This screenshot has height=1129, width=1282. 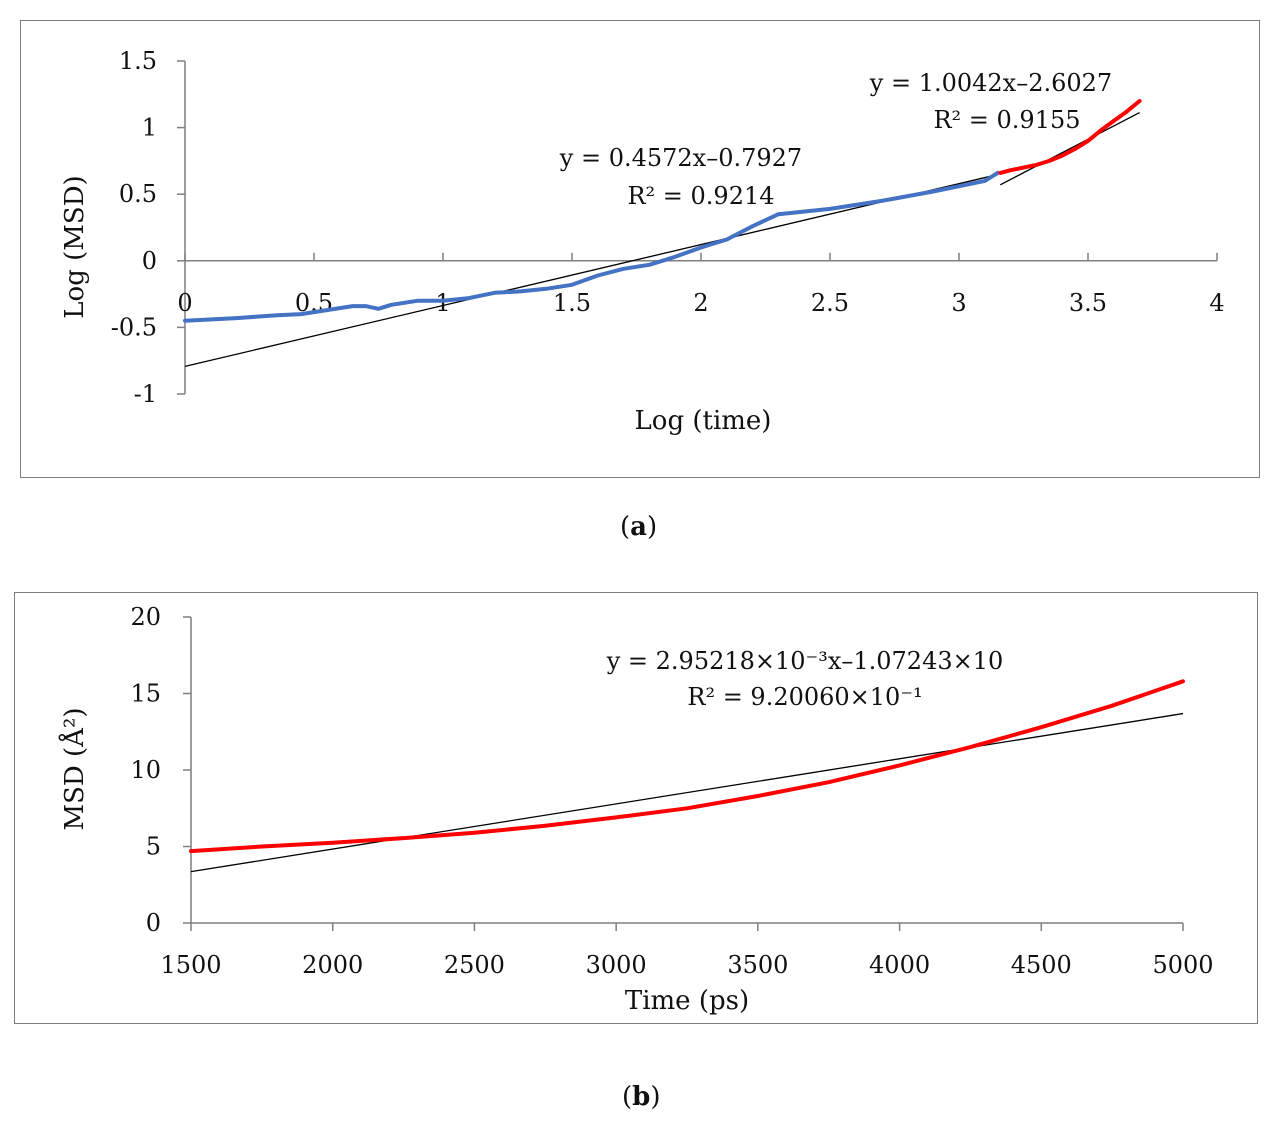 What do you see at coordinates (145, 770) in the screenshot?
I see `chart-b-y-tick-label: 10` at bounding box center [145, 770].